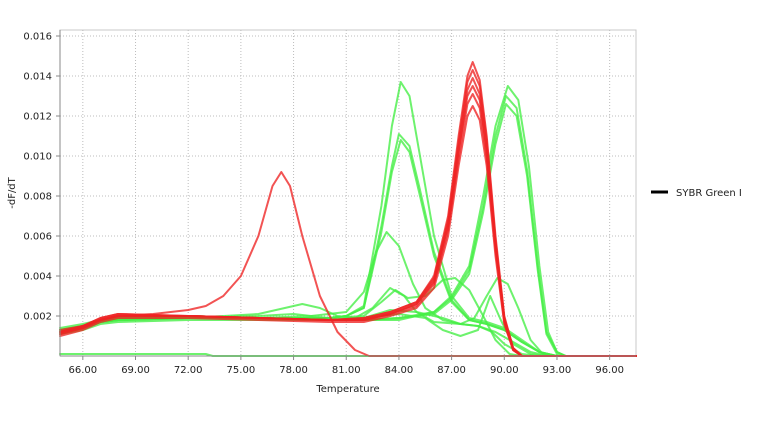 Image resolution: width=760 pixels, height=425 pixels. I want to click on legend: SYBR Green I, so click(696, 193).